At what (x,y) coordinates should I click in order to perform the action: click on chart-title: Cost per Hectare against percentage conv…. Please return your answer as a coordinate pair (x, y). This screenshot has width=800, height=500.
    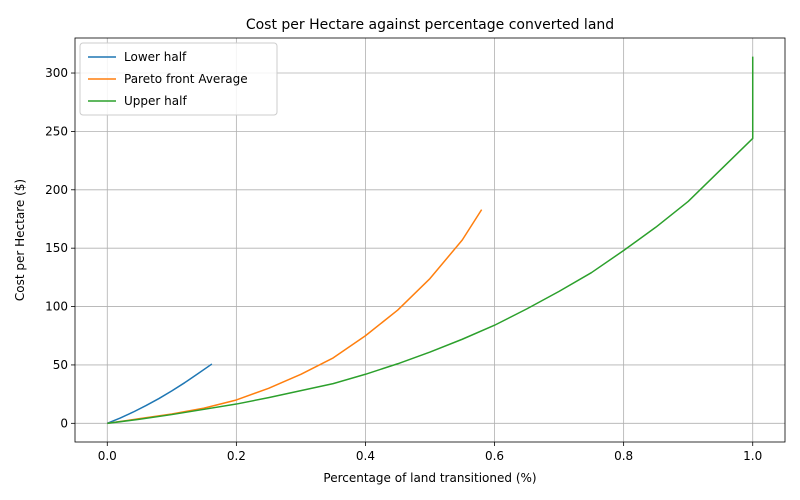
    Looking at the image, I should click on (430, 25).